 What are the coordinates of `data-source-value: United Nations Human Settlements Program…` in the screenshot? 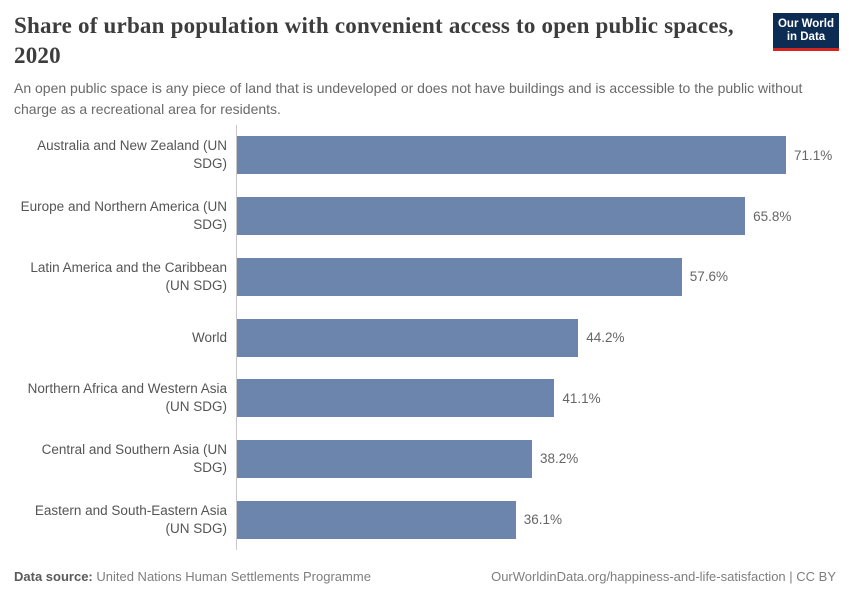 It's located at (231, 576).